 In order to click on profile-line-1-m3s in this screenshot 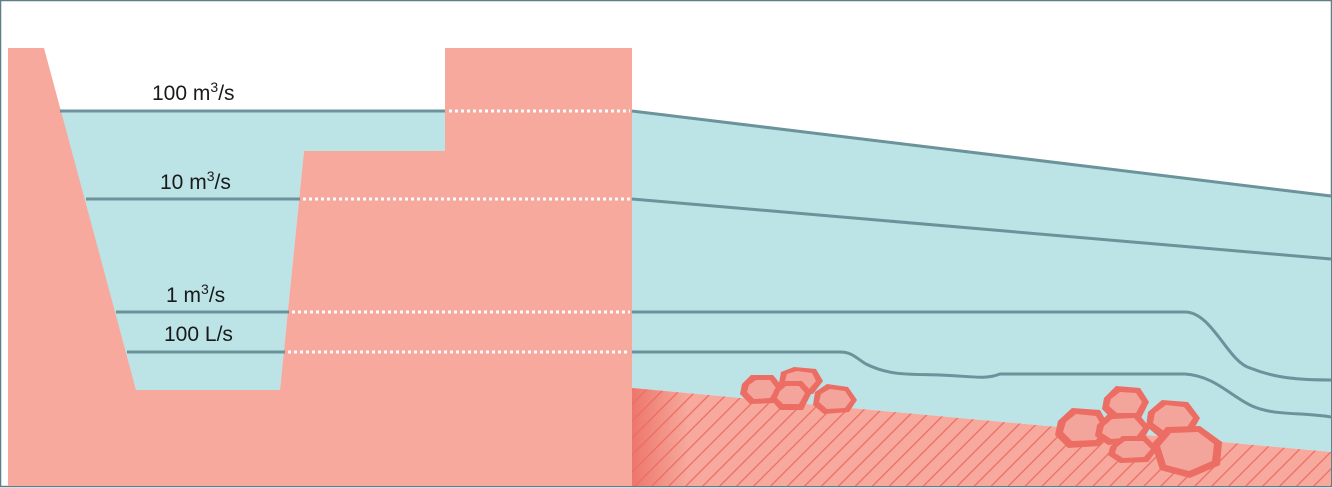, I will do `click(982, 346)`.